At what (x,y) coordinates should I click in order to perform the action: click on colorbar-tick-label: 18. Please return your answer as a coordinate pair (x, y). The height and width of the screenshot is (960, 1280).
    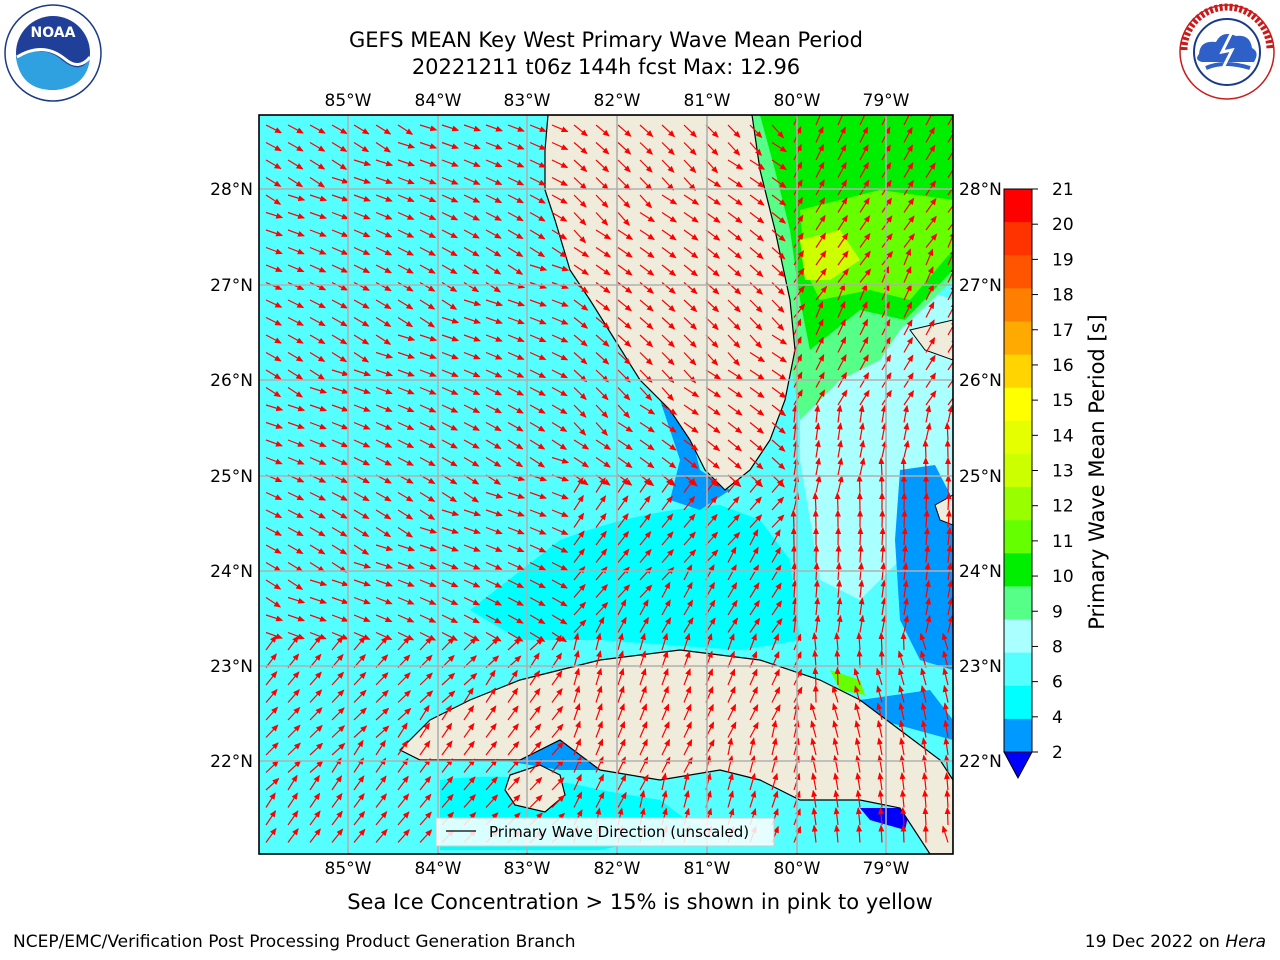
    Looking at the image, I should click on (1063, 296).